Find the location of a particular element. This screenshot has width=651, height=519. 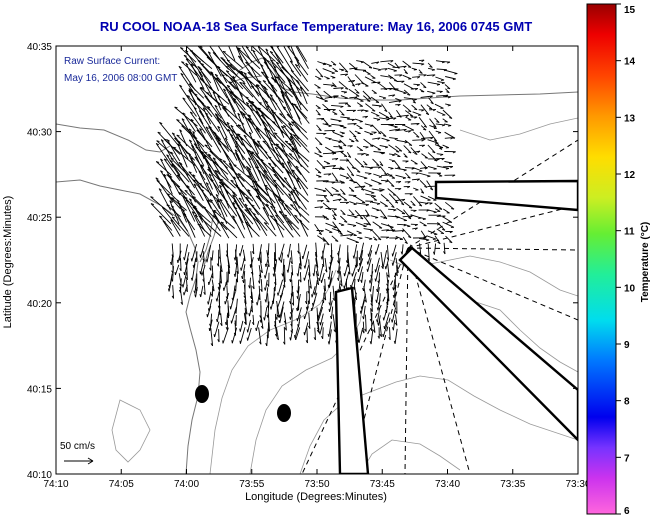

colorbar-tick-label: 12 is located at coordinates (630, 175).